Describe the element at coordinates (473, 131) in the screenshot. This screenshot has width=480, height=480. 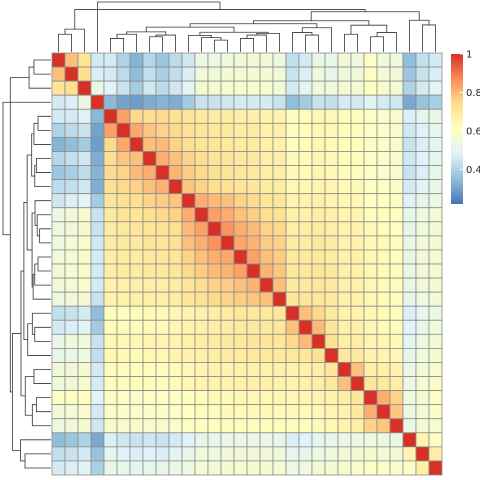
I see `legend-tick-label: 0.6` at that location.